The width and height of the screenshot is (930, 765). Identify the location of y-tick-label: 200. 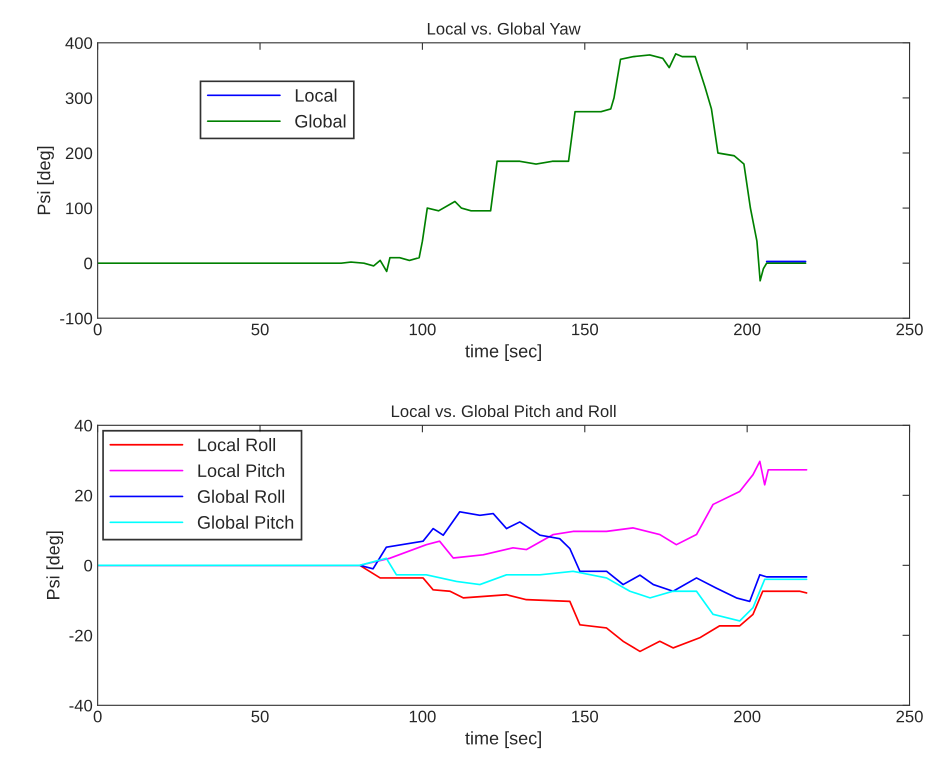
(79, 153).